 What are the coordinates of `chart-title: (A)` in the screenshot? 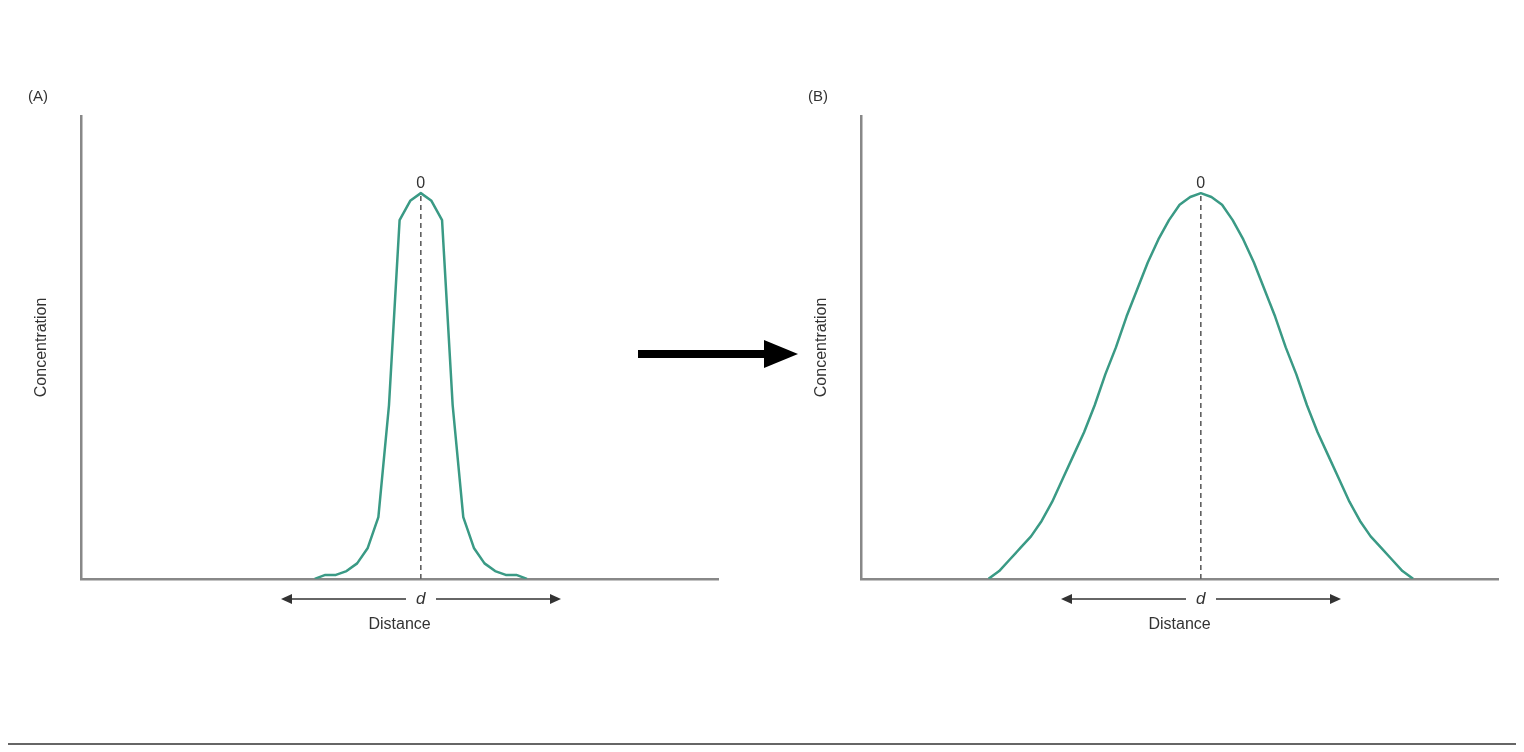 It's located at (38, 96).